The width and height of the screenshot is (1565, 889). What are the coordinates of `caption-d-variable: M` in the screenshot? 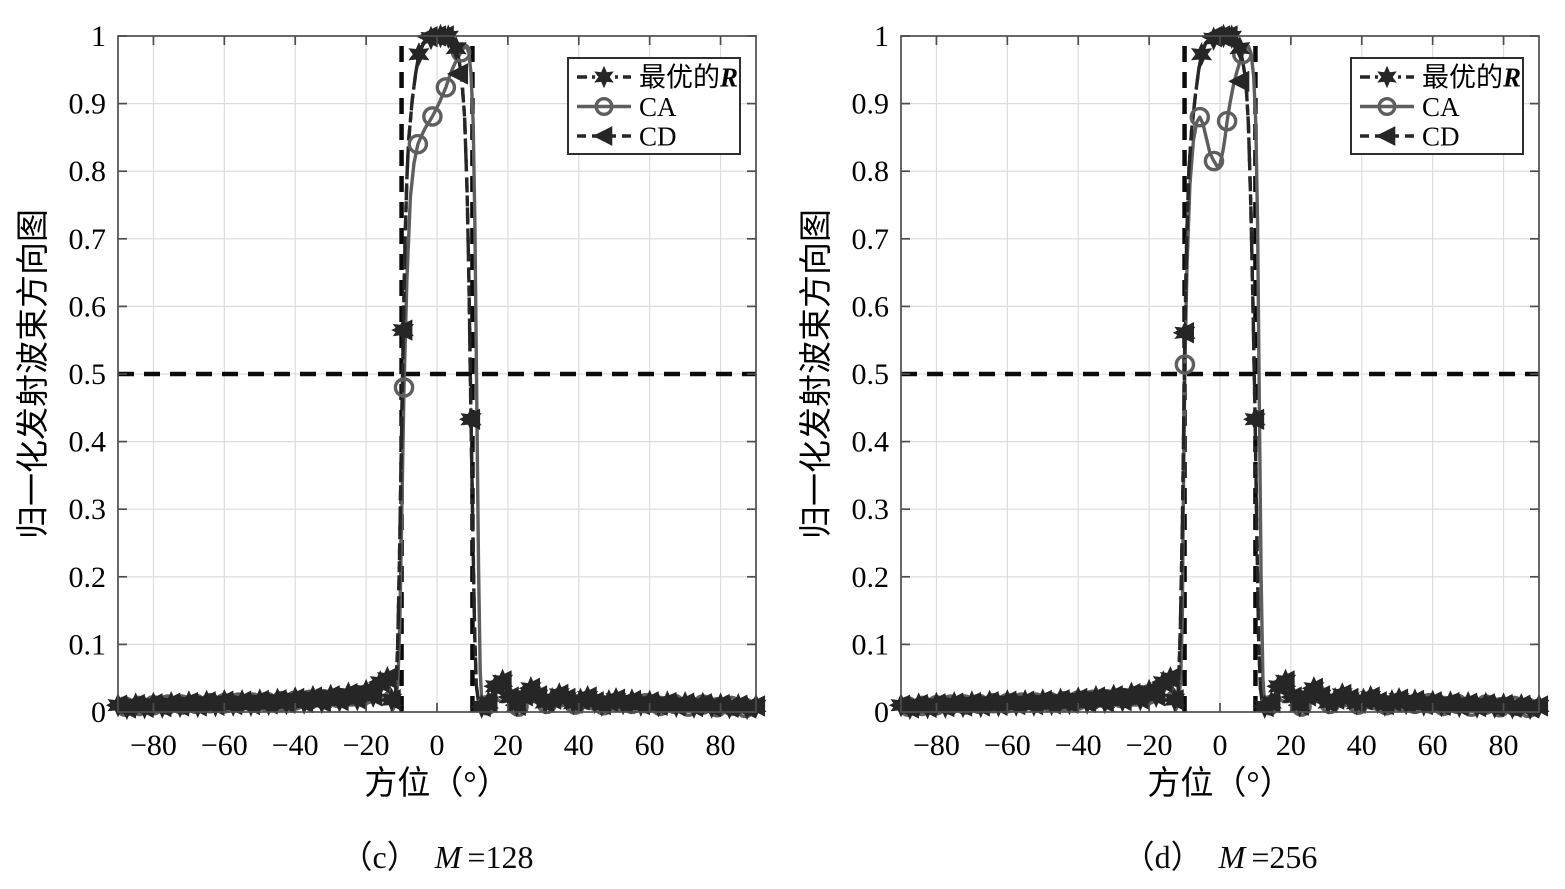 It's located at (1232, 857).